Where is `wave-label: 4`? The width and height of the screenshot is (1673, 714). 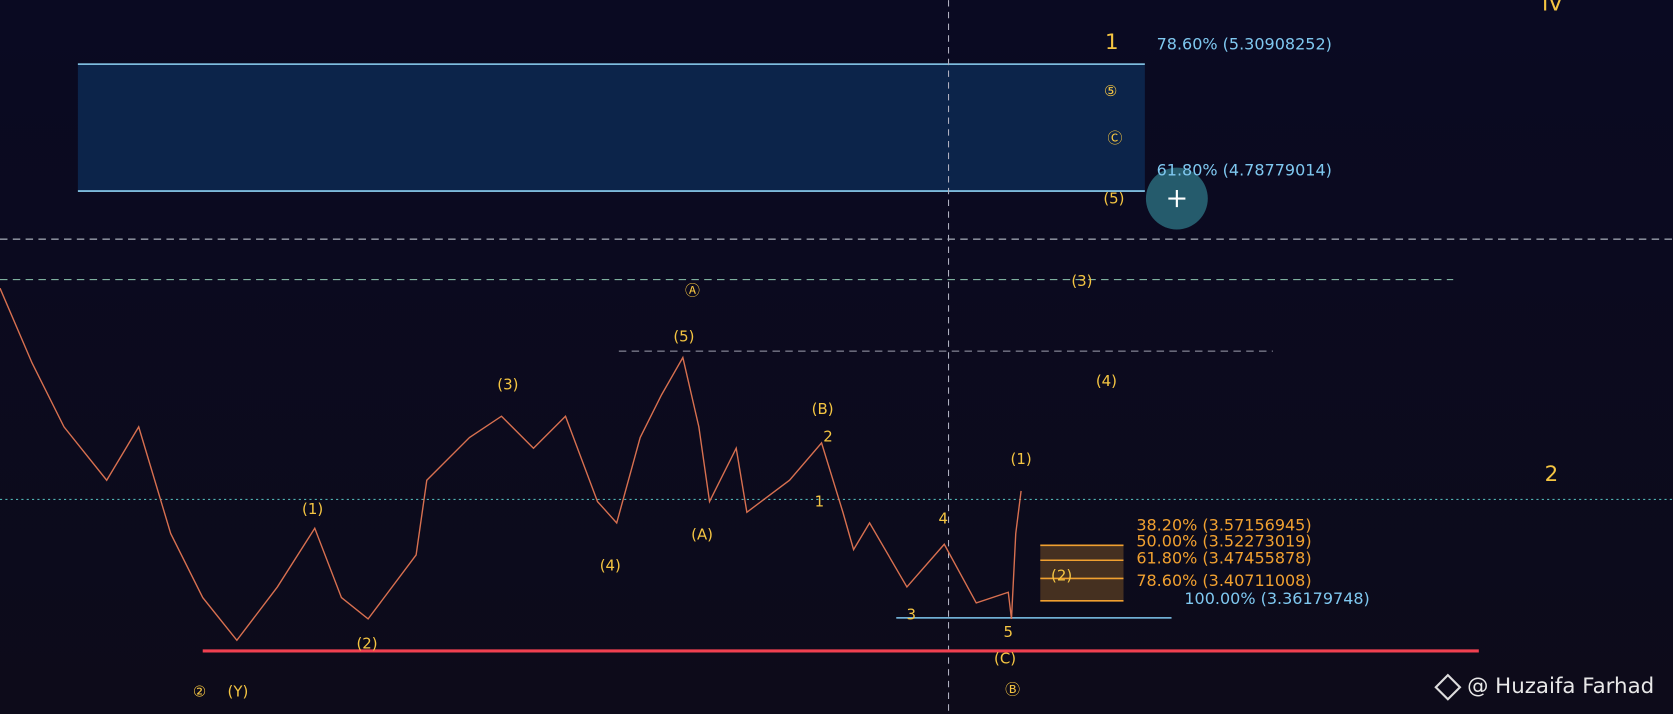 wave-label: 4 is located at coordinates (943, 519).